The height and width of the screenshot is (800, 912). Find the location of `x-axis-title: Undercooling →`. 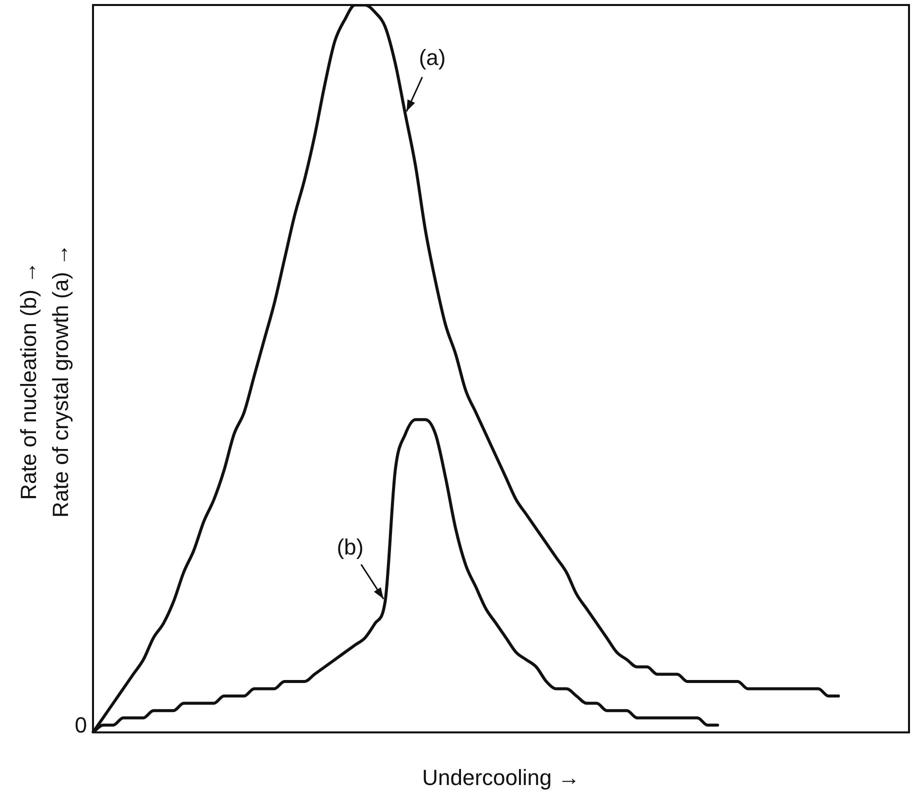

x-axis-title: Undercooling → is located at coordinates (501, 777).